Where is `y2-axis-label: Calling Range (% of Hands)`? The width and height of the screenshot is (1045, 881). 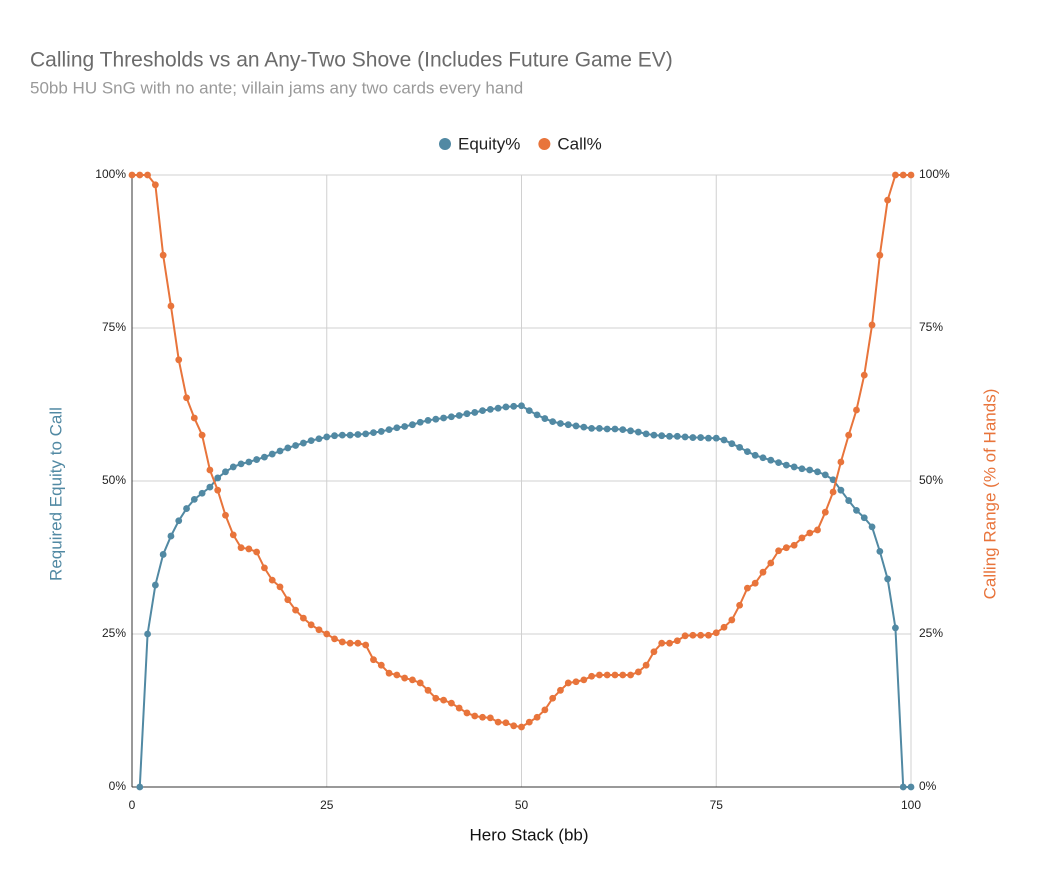
y2-axis-label: Calling Range (% of Hands) is located at coordinates (989, 494).